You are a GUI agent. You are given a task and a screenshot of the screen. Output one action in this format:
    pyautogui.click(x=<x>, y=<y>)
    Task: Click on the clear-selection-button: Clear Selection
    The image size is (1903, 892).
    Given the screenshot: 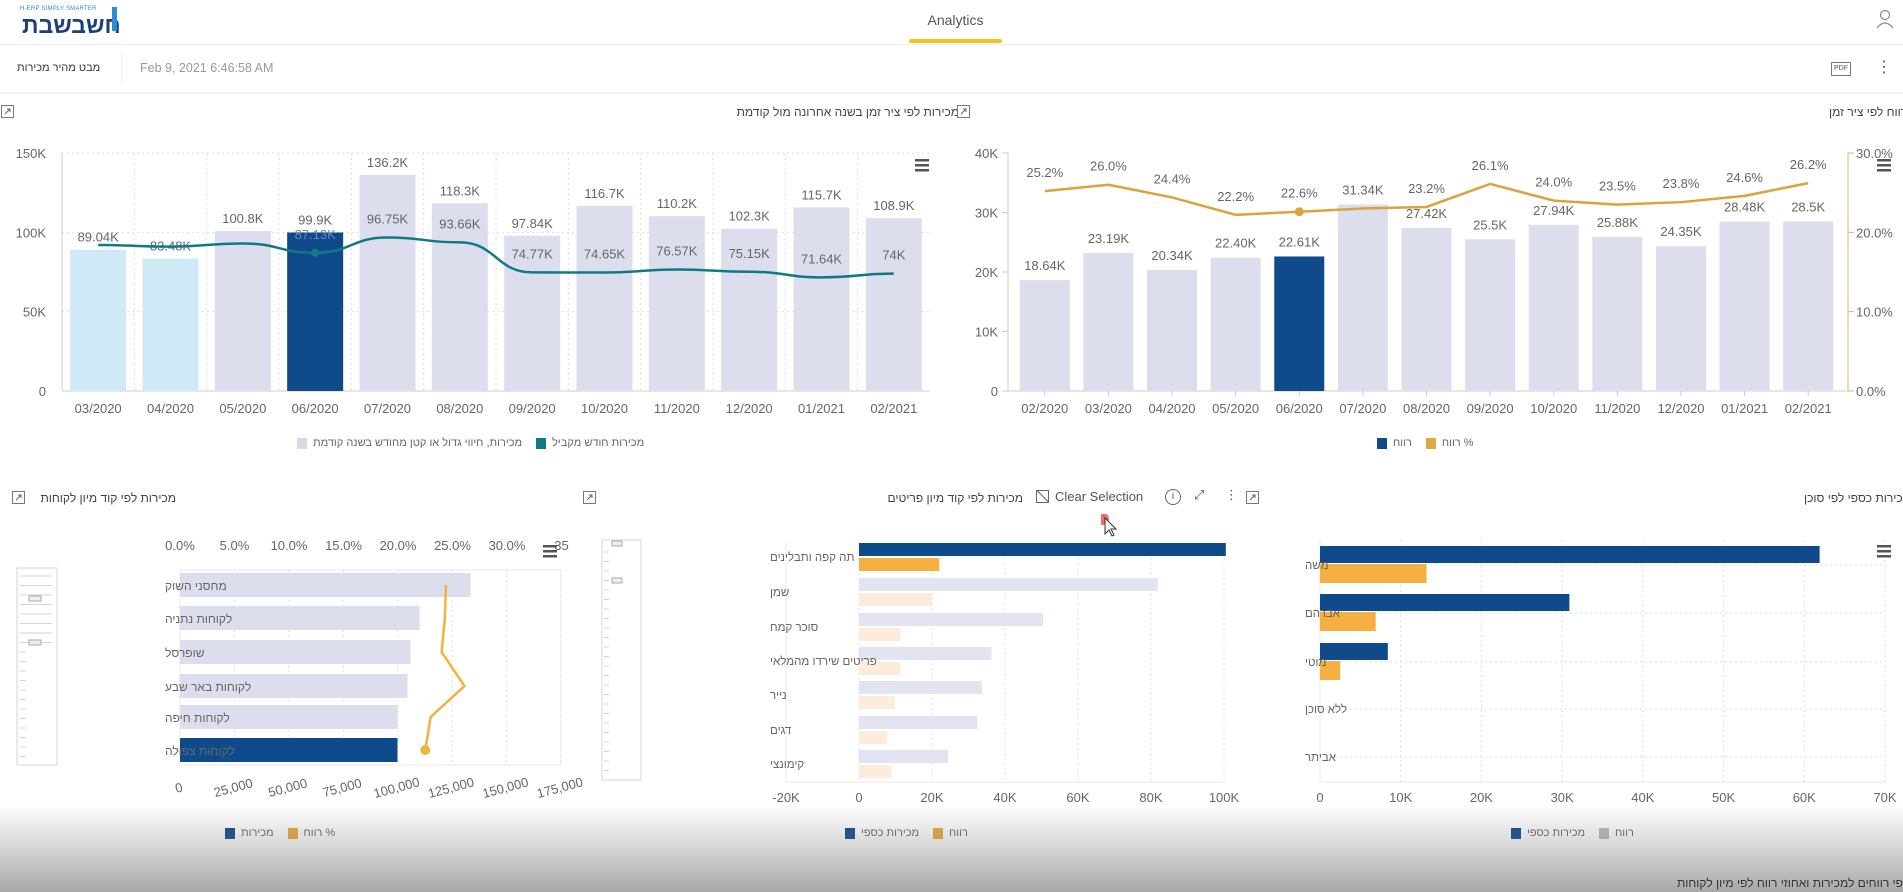 What is the action you would take?
    pyautogui.click(x=1089, y=496)
    